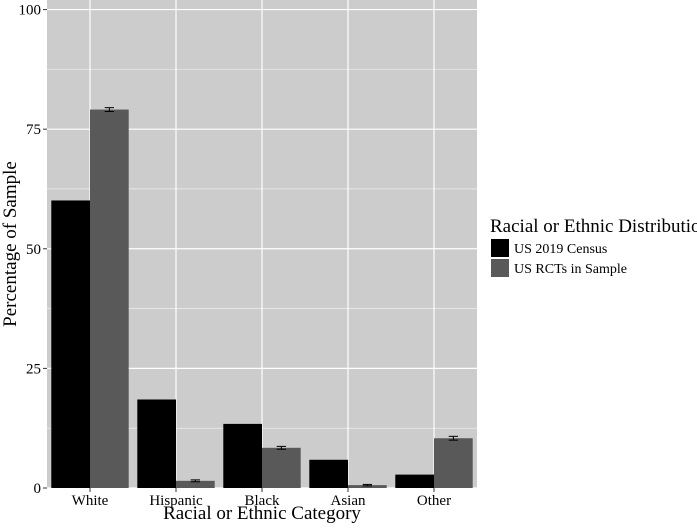 The height and width of the screenshot is (530, 697). I want to click on bar-rcts-asian, so click(367, 486).